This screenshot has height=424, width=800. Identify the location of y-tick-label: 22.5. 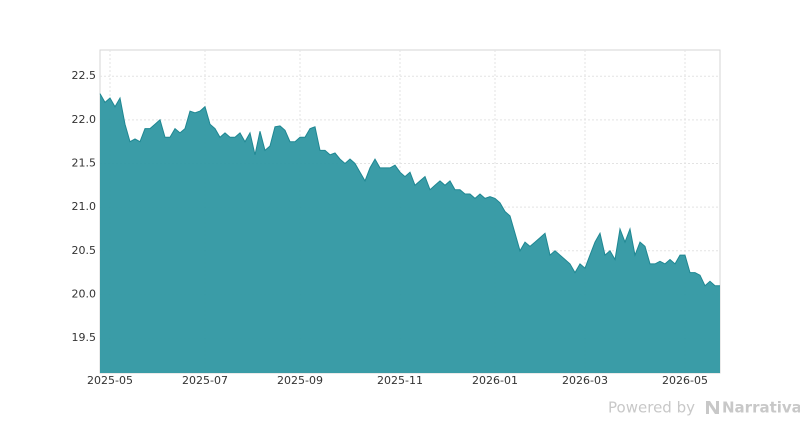
(84, 75).